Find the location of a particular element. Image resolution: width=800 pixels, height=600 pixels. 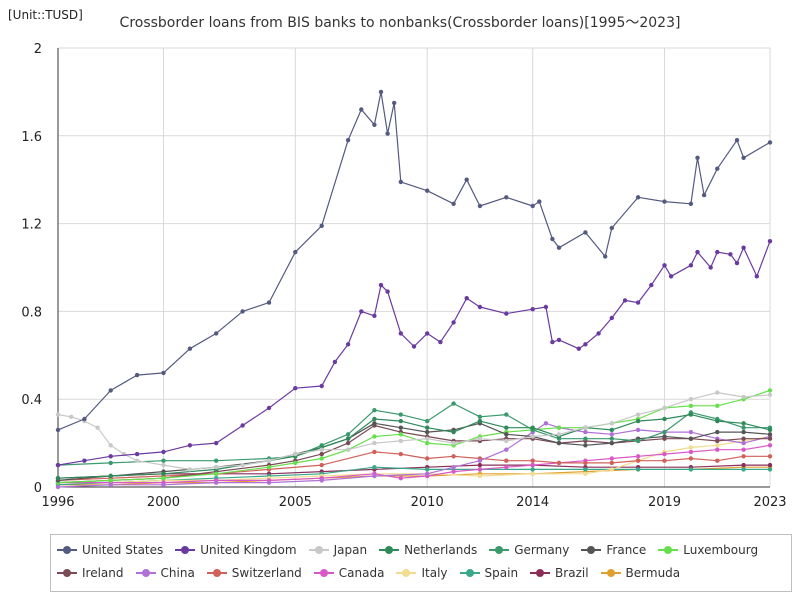

legend-label: Spain is located at coordinates (501, 572).